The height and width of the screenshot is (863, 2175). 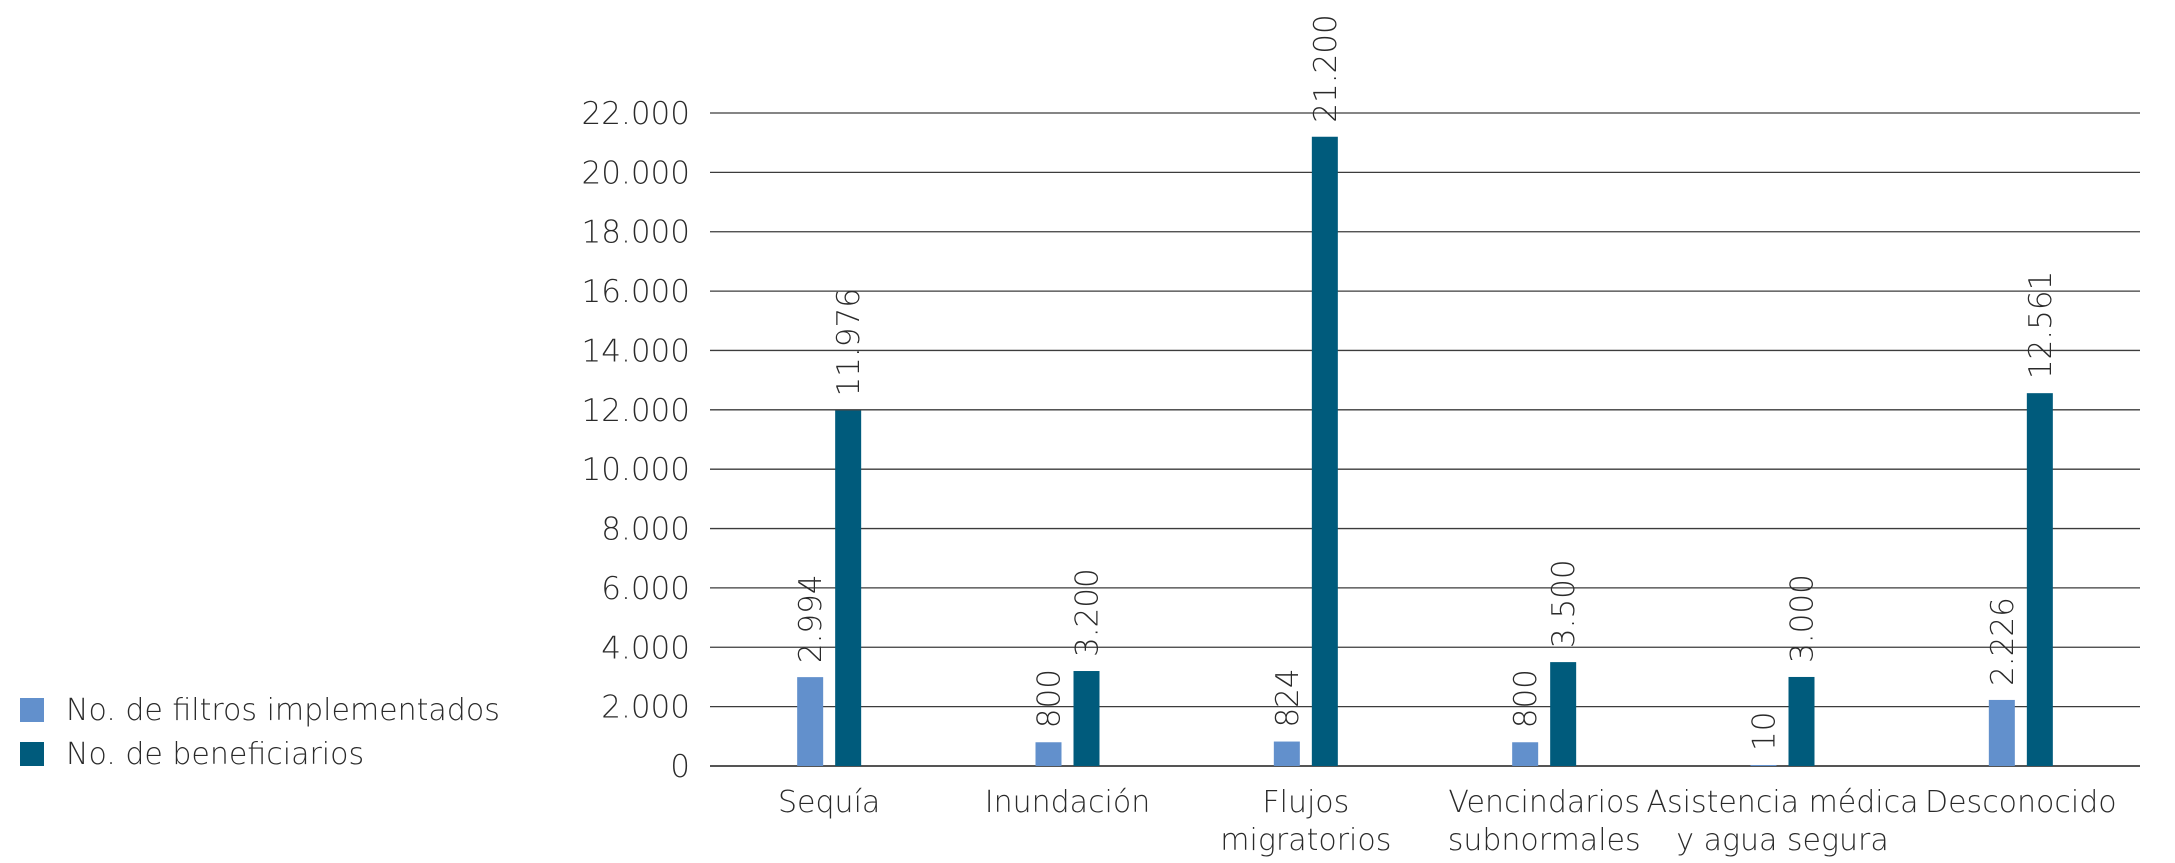 I want to click on y-tick-label: 18.000, so click(x=636, y=233).